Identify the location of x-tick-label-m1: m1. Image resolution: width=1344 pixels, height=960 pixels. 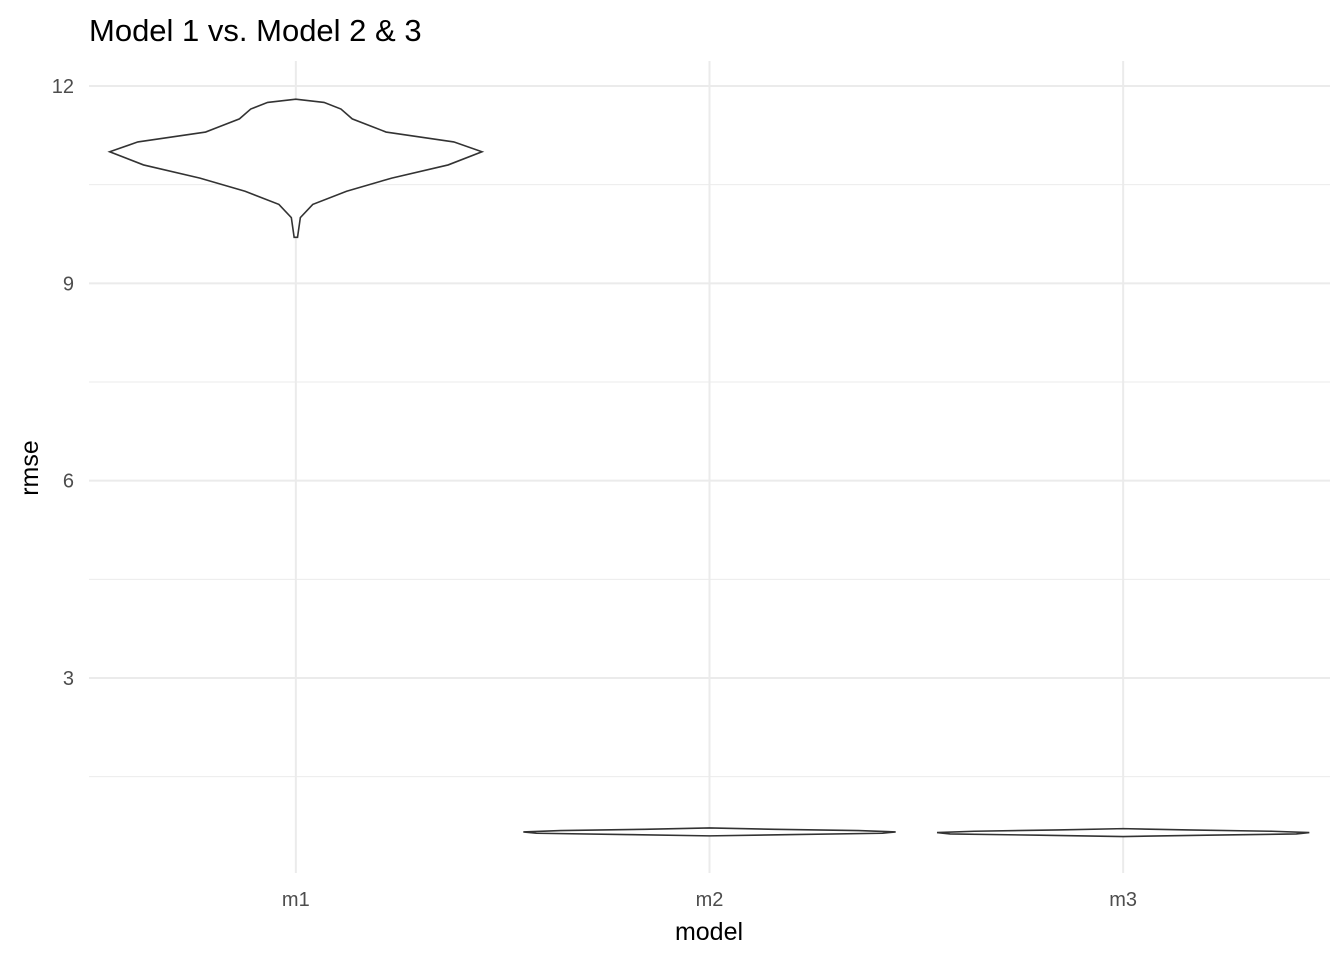
(296, 900).